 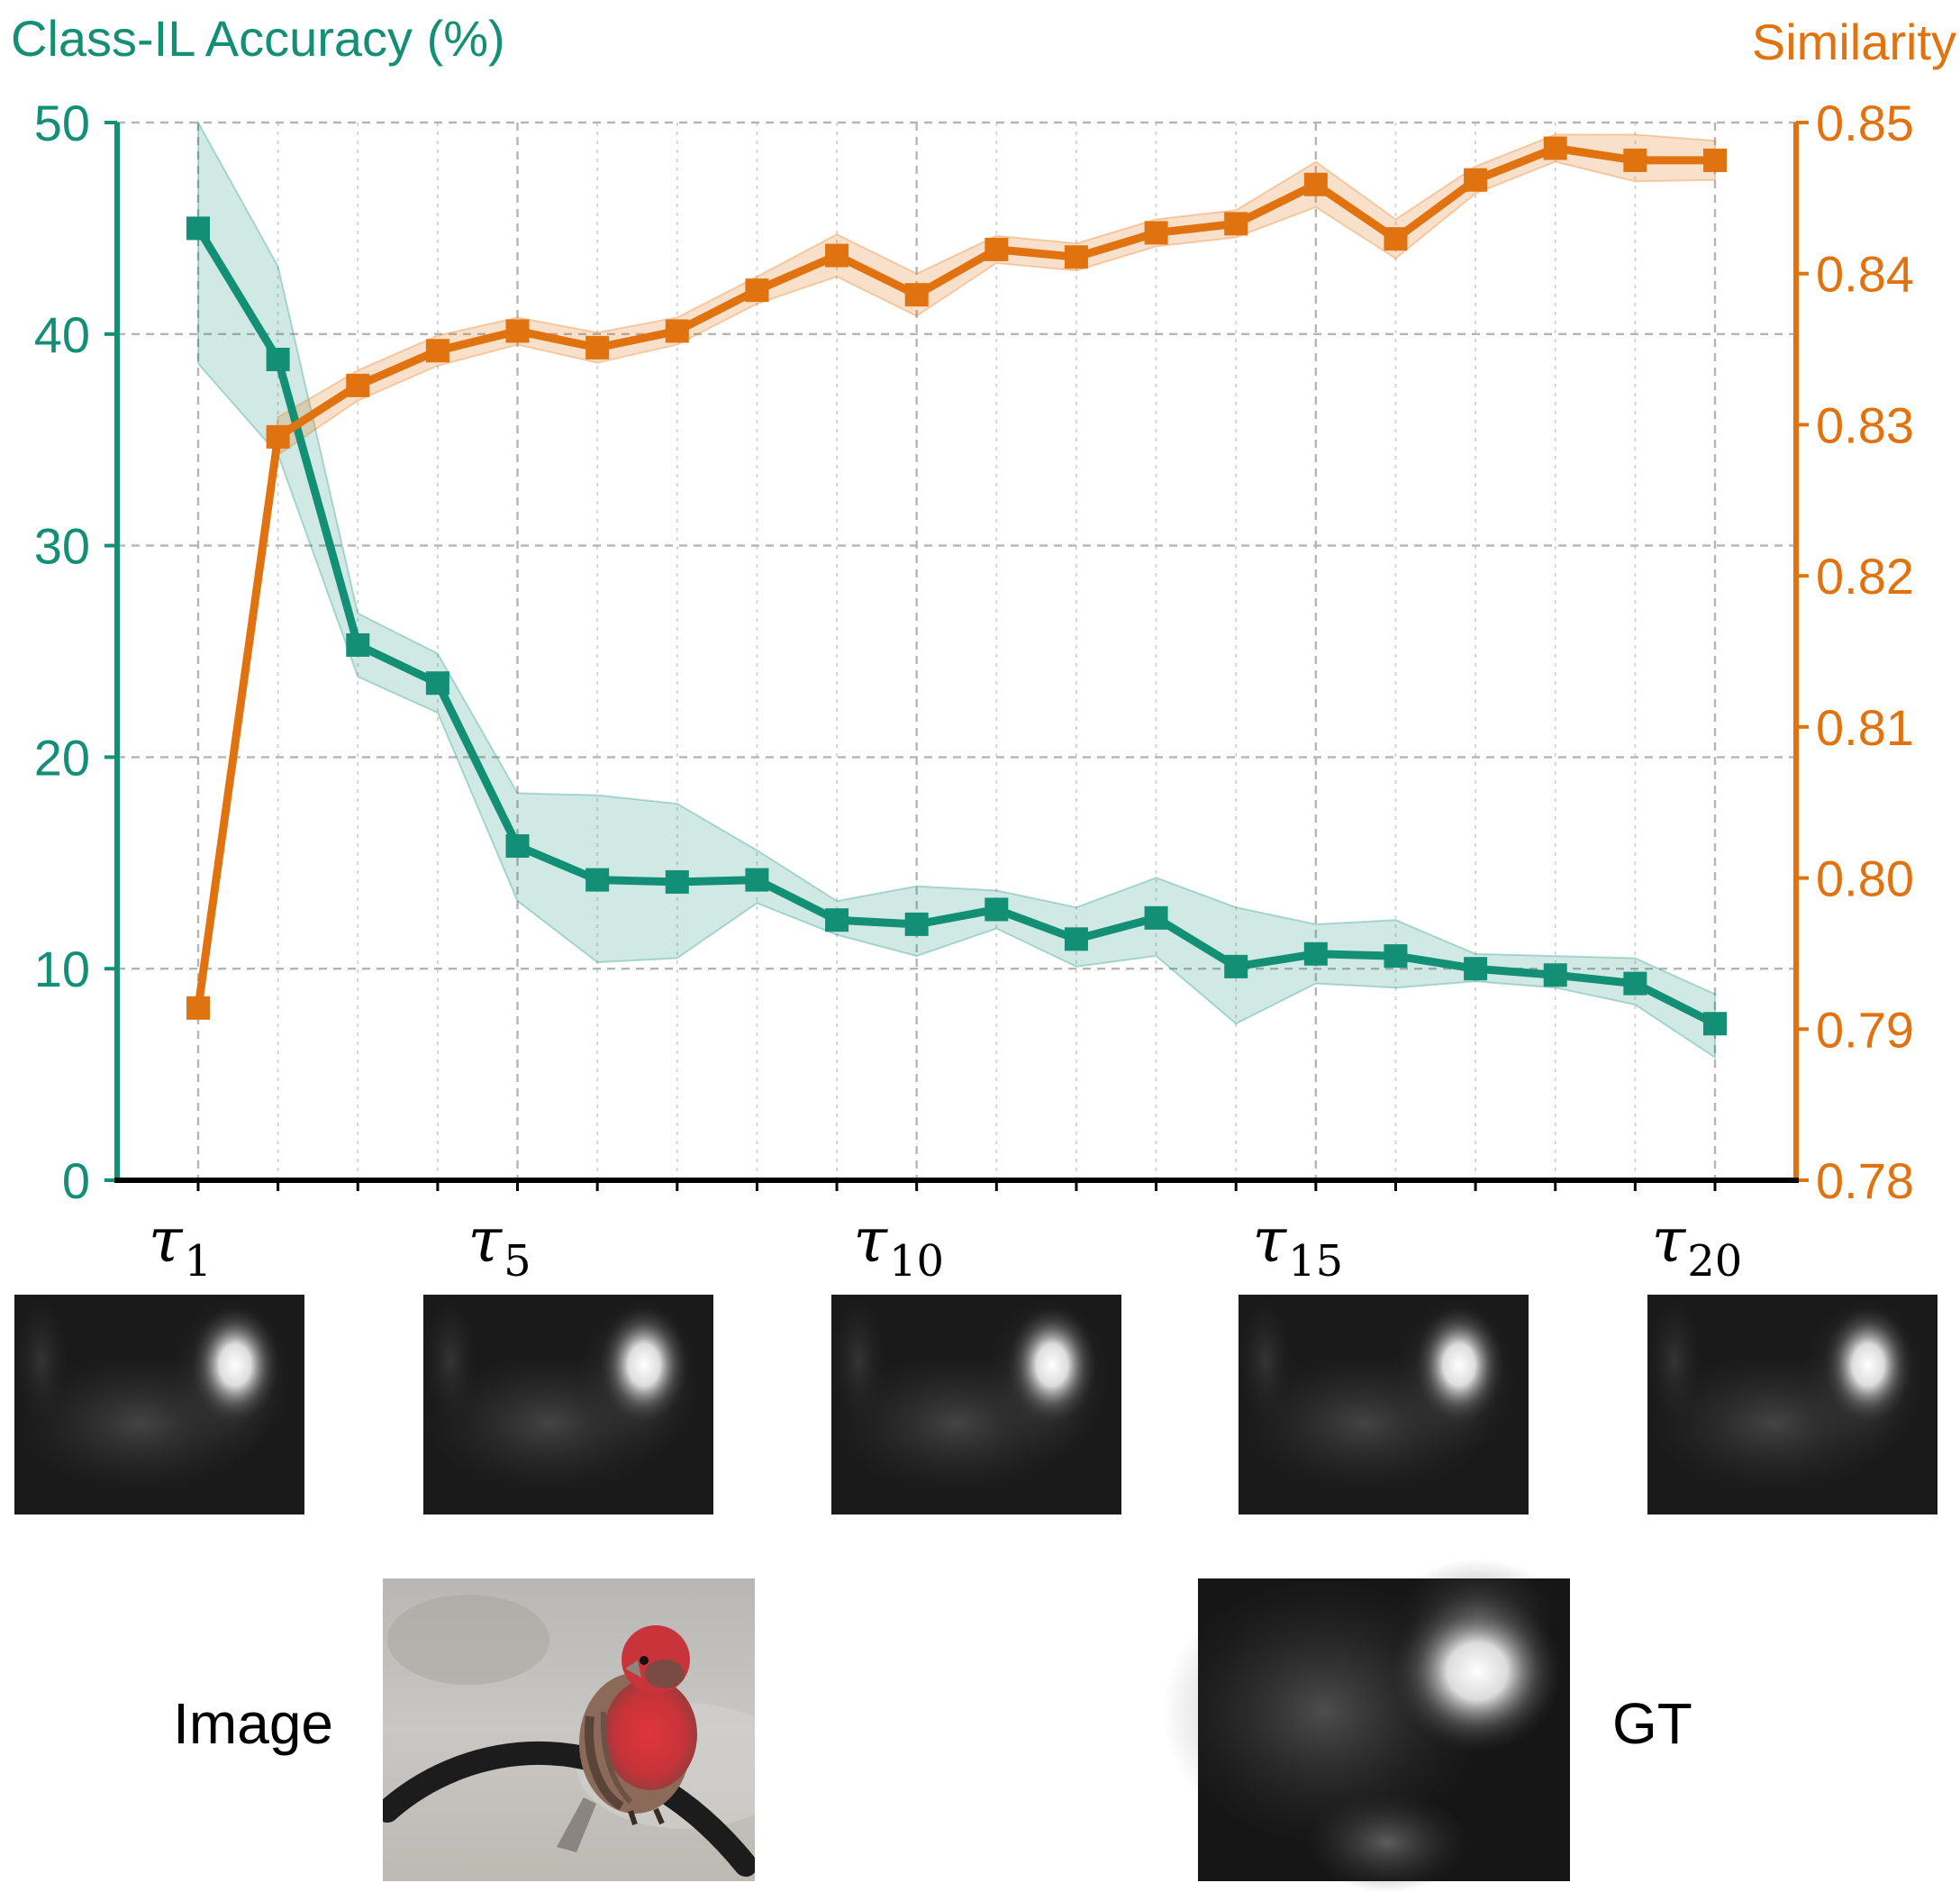 I want to click on right-tick-label: 0.79, so click(x=1865, y=1029).